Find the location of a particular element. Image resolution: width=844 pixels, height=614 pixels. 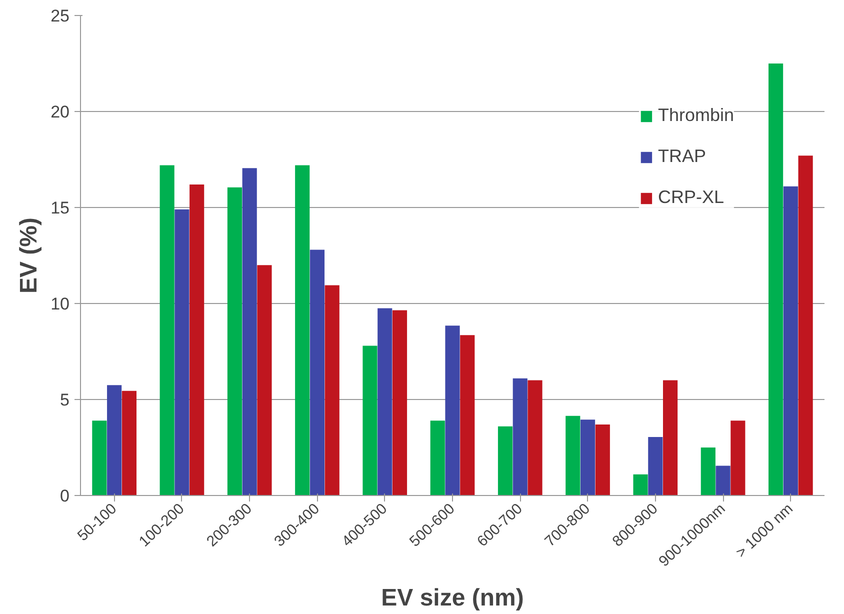

y-tick-label: 5 is located at coordinates (65, 400).